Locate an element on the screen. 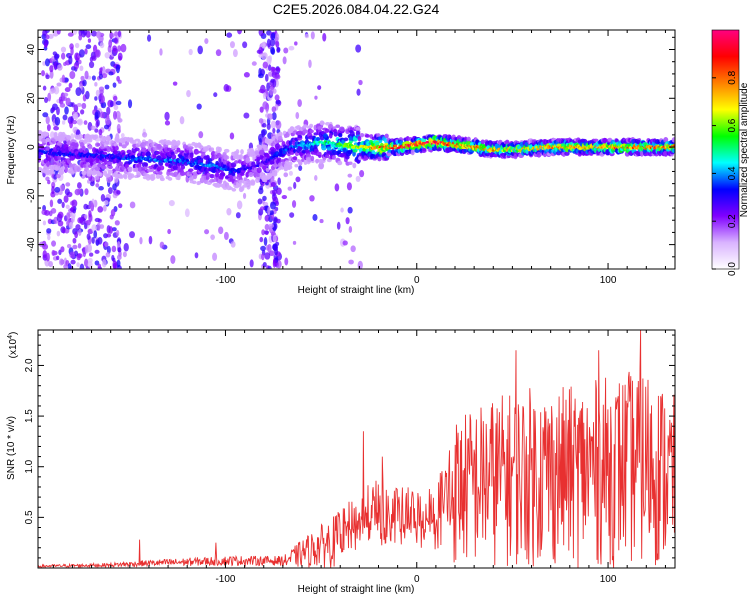 This screenshot has height=600, width=750. chart-title: C2E5.2026.084.04.22.G24 is located at coordinates (356, 9).